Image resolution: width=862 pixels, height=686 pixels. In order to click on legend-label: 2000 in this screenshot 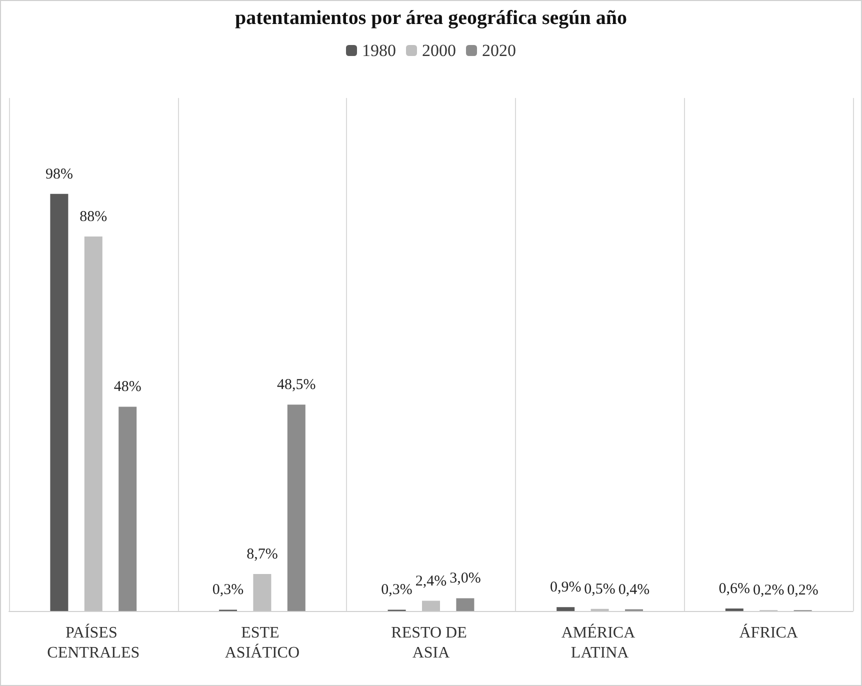, I will do `click(439, 50)`.